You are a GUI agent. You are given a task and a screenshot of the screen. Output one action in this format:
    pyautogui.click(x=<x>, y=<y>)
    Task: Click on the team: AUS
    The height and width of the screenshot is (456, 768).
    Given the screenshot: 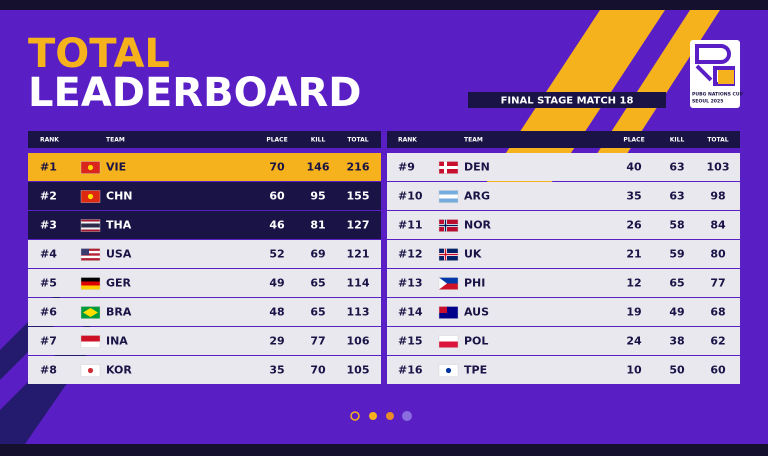 What is the action you would take?
    pyautogui.click(x=476, y=312)
    